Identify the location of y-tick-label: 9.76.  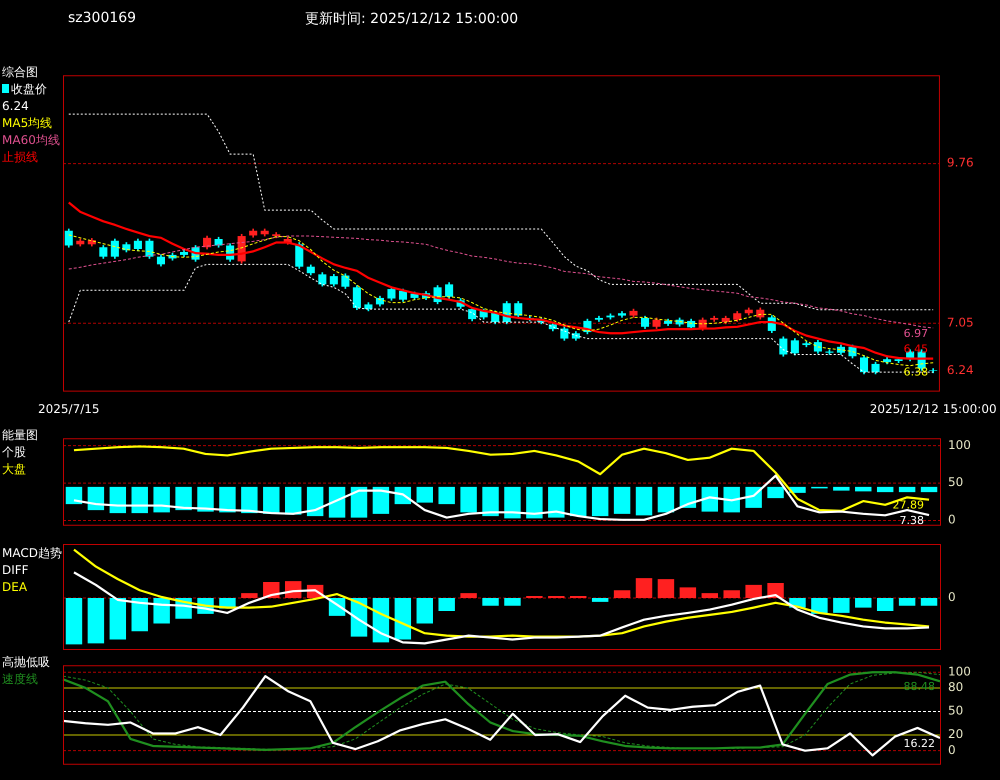
(960, 163).